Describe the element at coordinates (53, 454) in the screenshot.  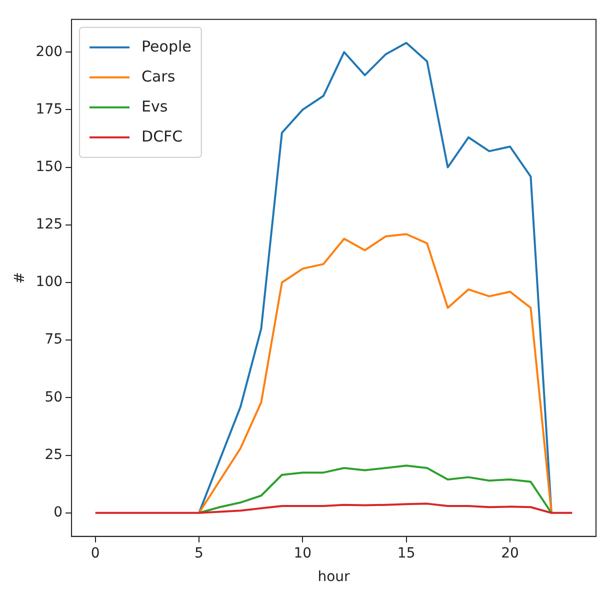
I see `y-tick-label: 25` at that location.